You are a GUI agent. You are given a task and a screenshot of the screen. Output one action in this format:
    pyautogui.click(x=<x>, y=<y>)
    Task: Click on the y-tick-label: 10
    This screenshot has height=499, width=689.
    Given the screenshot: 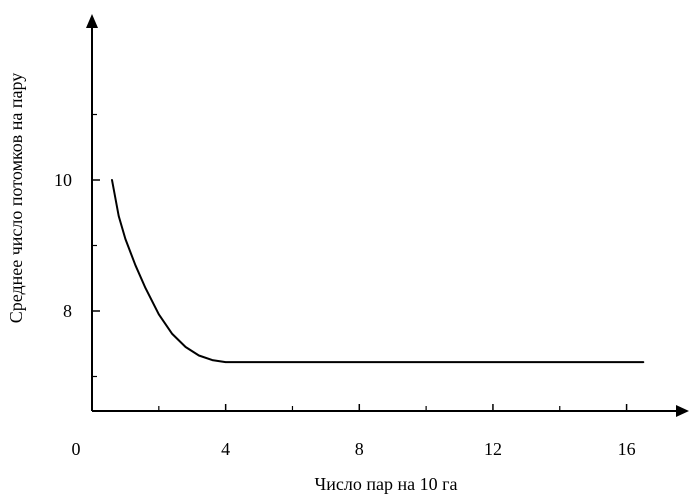 What is the action you would take?
    pyautogui.click(x=63, y=180)
    